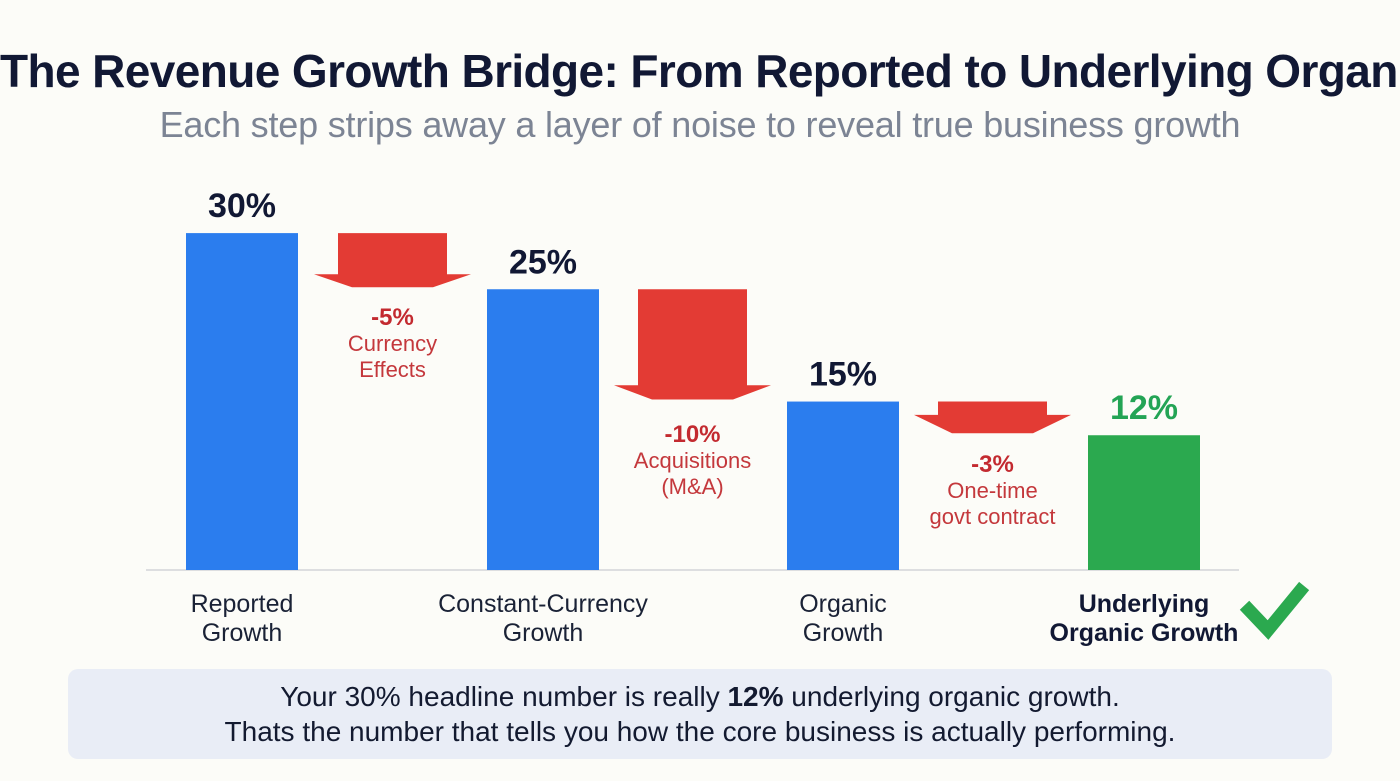 The width and height of the screenshot is (1400, 781). What do you see at coordinates (843, 604) in the screenshot?
I see `category-label-3-line-1: Organic` at bounding box center [843, 604].